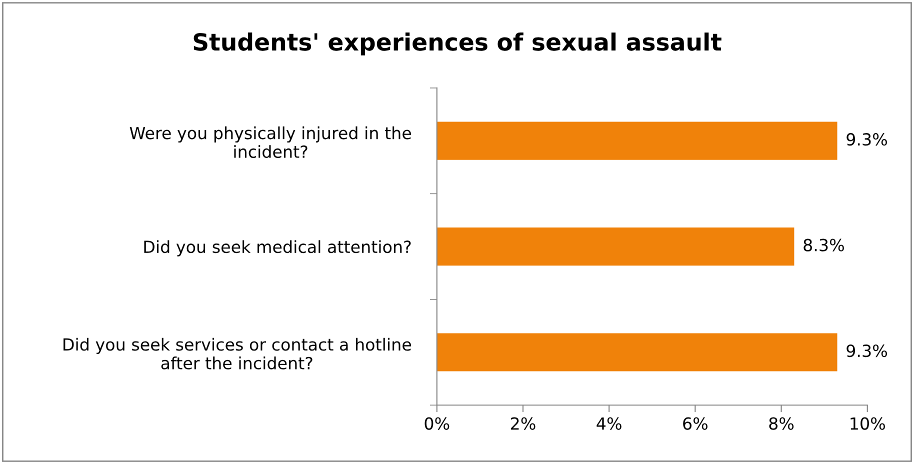 This screenshot has height=463, width=914. Describe the element at coordinates (609, 423) in the screenshot. I see `x-tick-label: 4%` at that location.